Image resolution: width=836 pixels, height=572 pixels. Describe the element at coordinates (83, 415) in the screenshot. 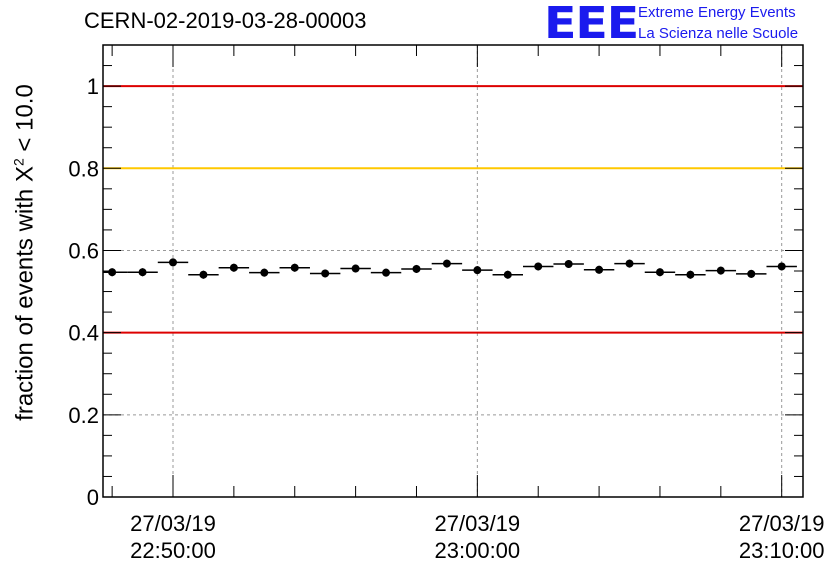

I see `y-tick-label: 0.2` at that location.